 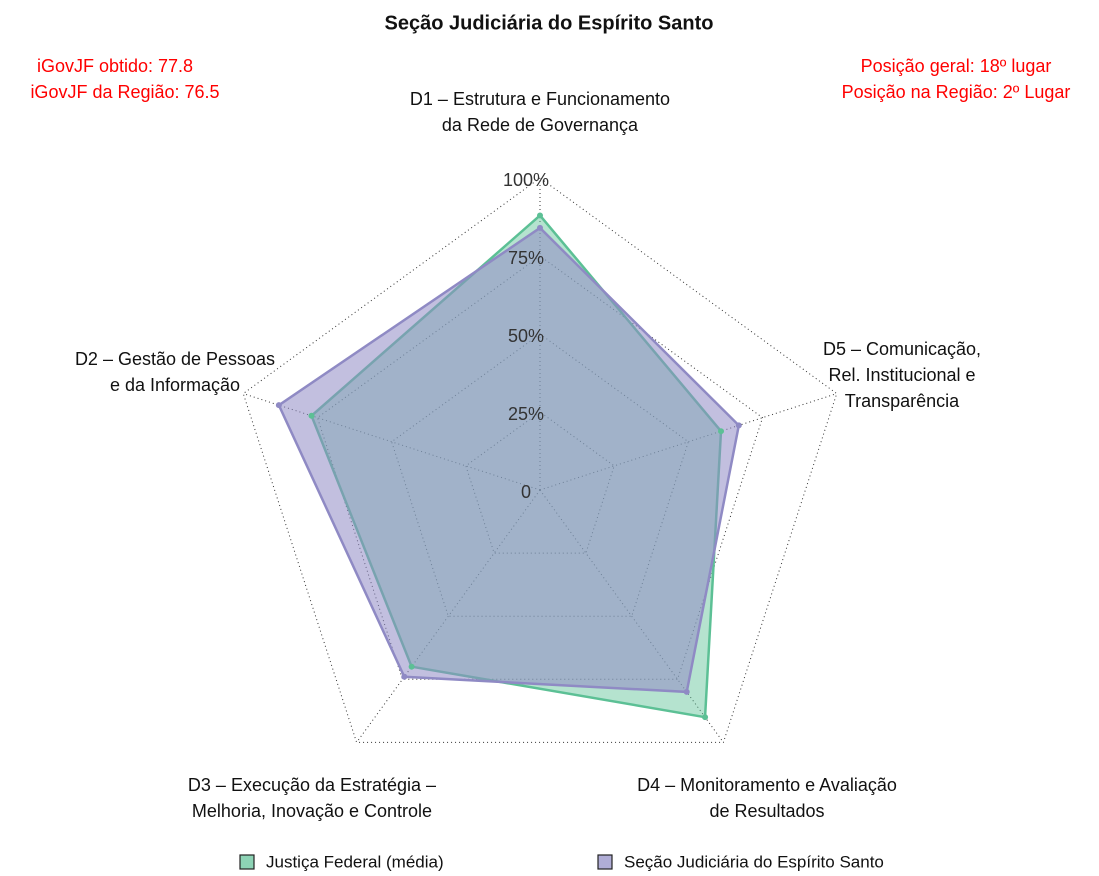 What do you see at coordinates (956, 66) in the screenshot?
I see `annotation: Posição geral: 18º lugar` at bounding box center [956, 66].